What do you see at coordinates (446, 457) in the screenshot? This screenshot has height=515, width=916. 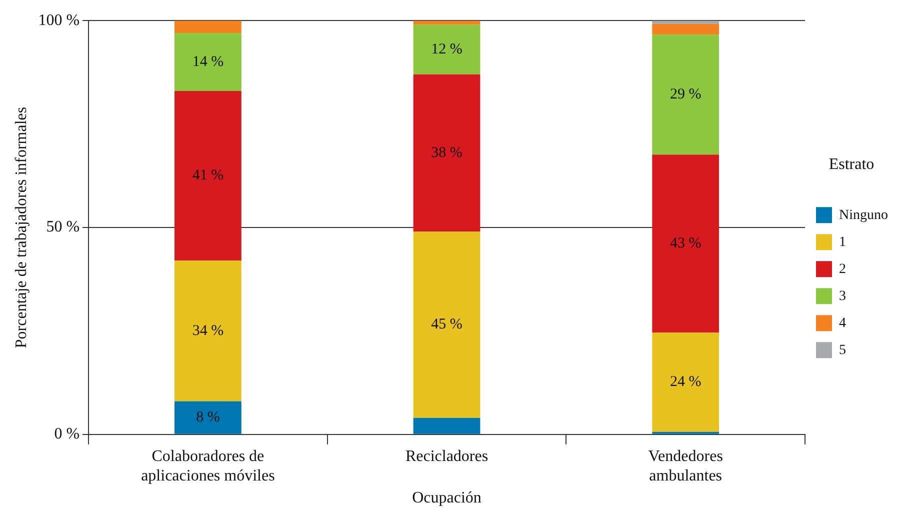 I see `x-tick-label: Recicladores` at bounding box center [446, 457].